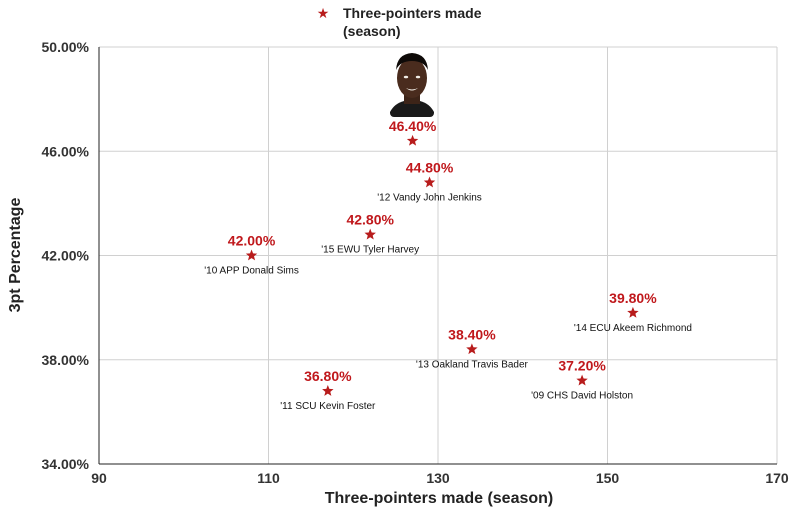  I want to click on data-point: 44.80% '12 Vandy John Jenkins, so click(429, 182).